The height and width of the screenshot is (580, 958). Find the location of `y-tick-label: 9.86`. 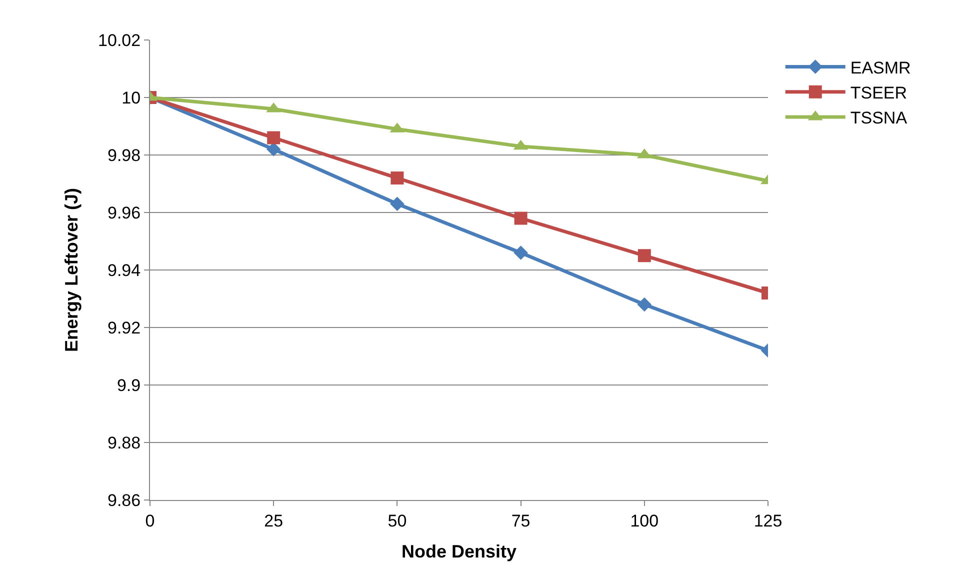

y-tick-label: 9.86 is located at coordinates (124, 500).